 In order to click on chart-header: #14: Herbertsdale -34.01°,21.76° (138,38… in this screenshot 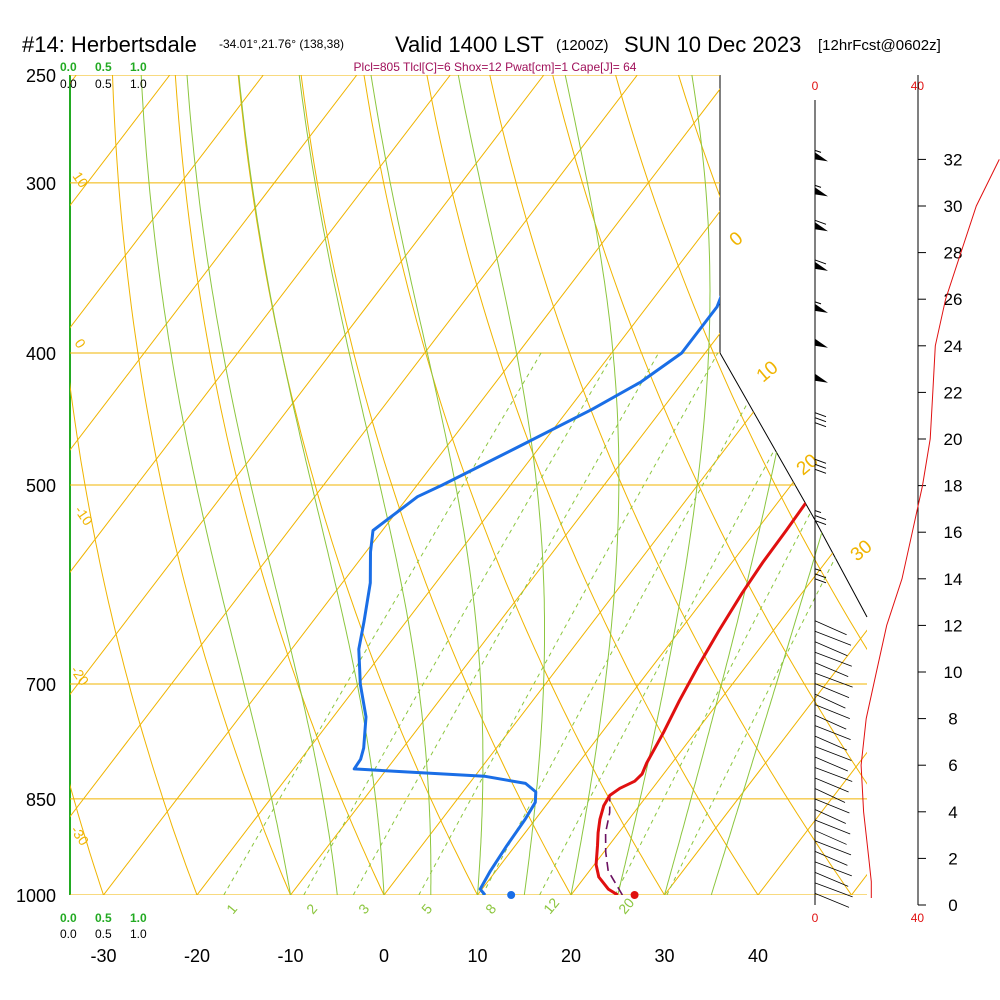, I will do `click(481, 53)`.